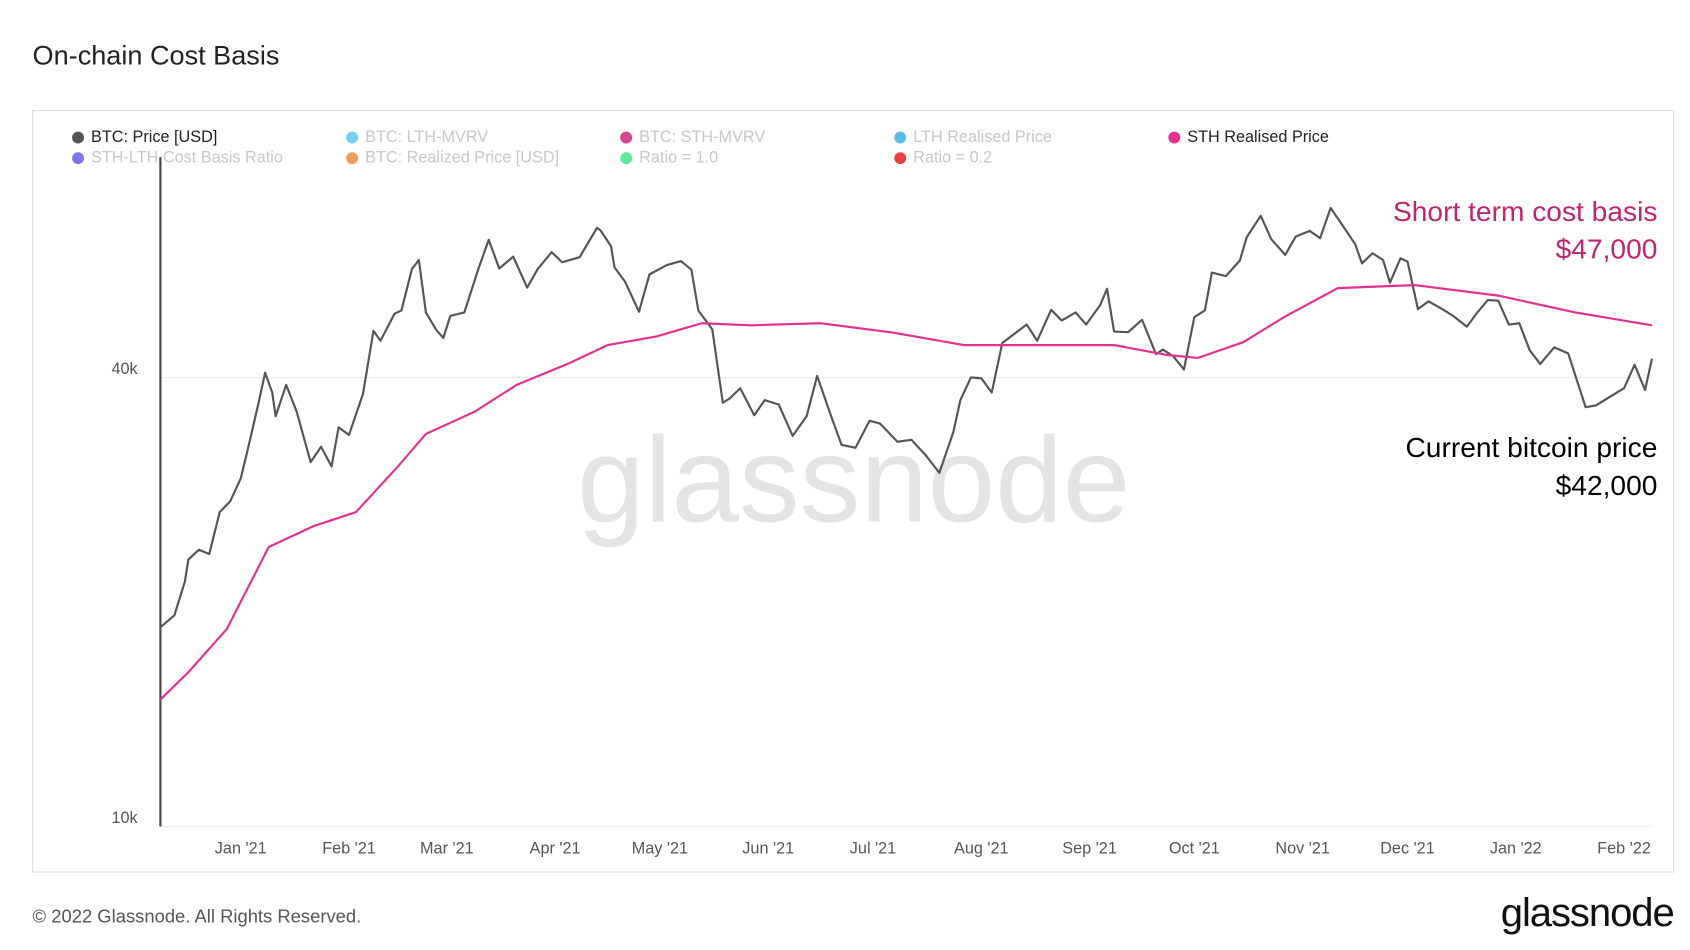  Describe the element at coordinates (1407, 849) in the screenshot. I see `x-tick-label: Dec '21` at that location.